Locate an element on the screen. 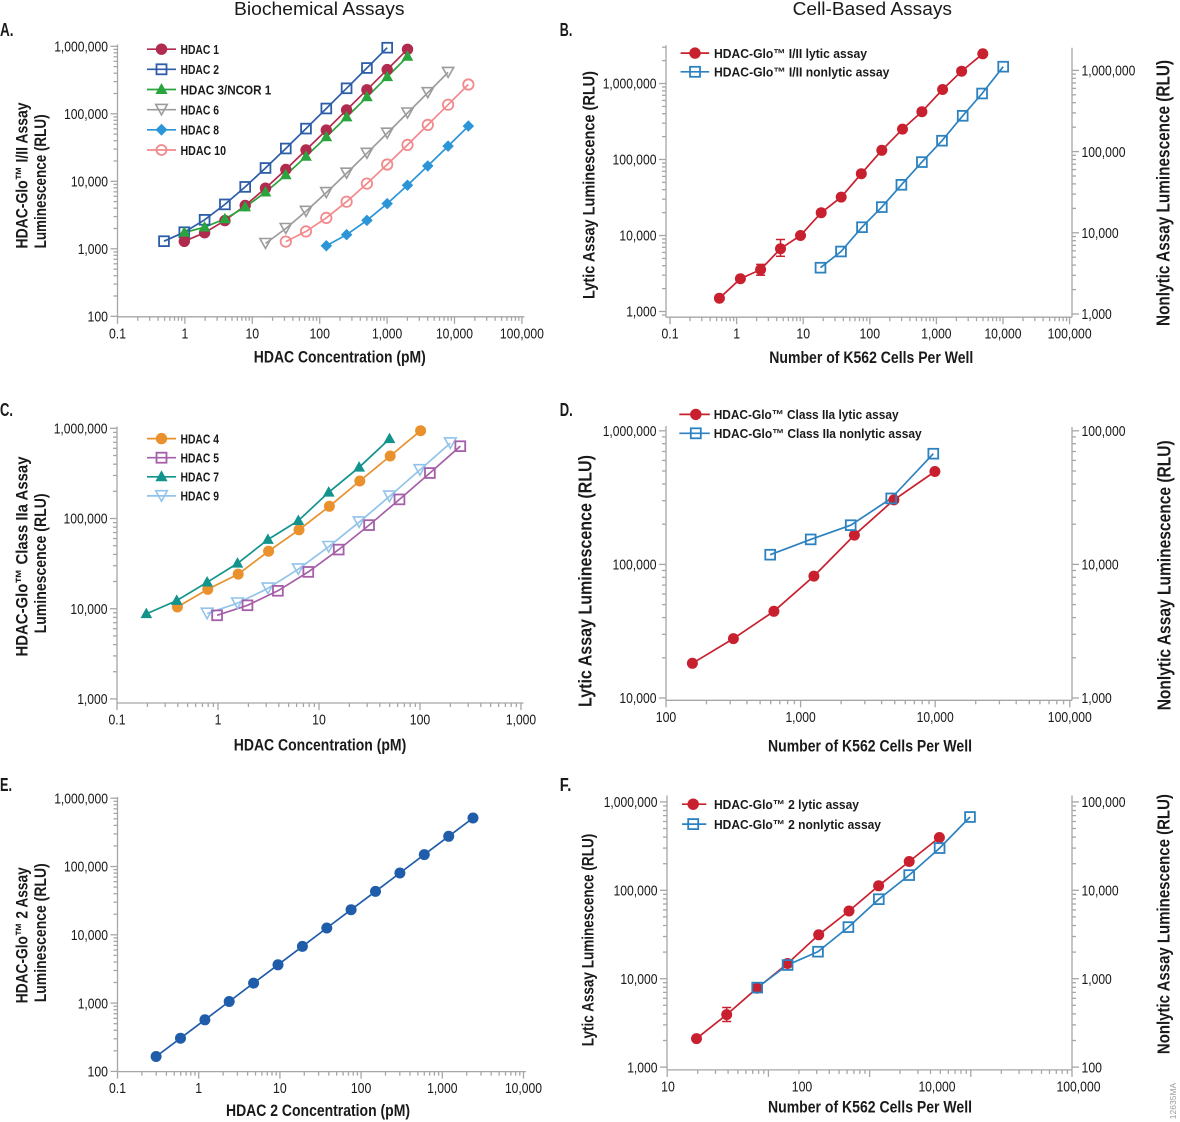 Image resolution: width=1180 pixels, height=1122 pixels. svg-text: A. is located at coordinates (7, 29).